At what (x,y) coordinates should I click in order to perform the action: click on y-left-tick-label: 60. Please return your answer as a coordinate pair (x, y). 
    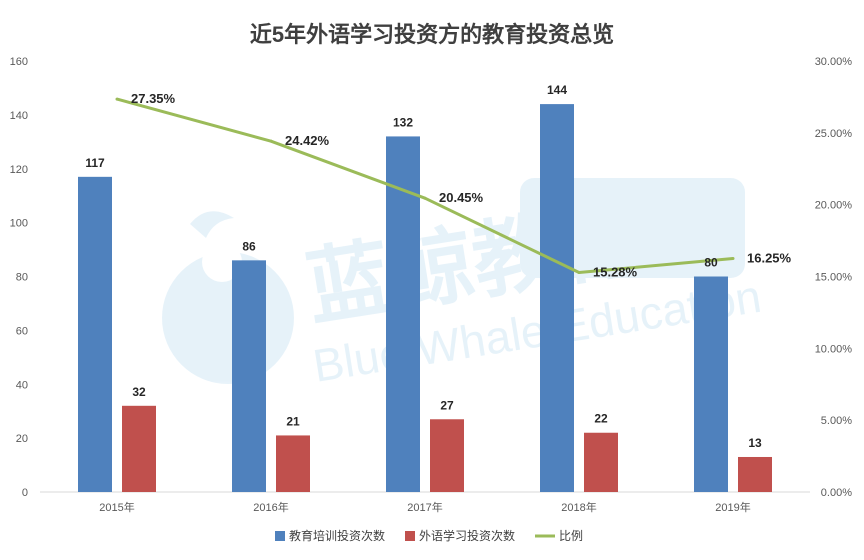
    Looking at the image, I should click on (22, 331).